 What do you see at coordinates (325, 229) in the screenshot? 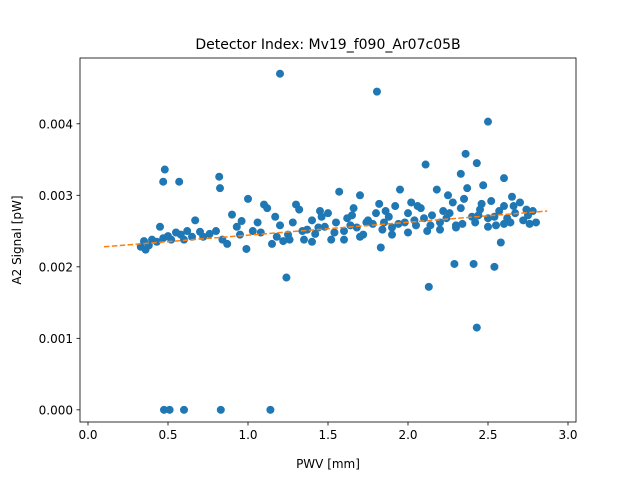
I see `fit-line` at bounding box center [325, 229].